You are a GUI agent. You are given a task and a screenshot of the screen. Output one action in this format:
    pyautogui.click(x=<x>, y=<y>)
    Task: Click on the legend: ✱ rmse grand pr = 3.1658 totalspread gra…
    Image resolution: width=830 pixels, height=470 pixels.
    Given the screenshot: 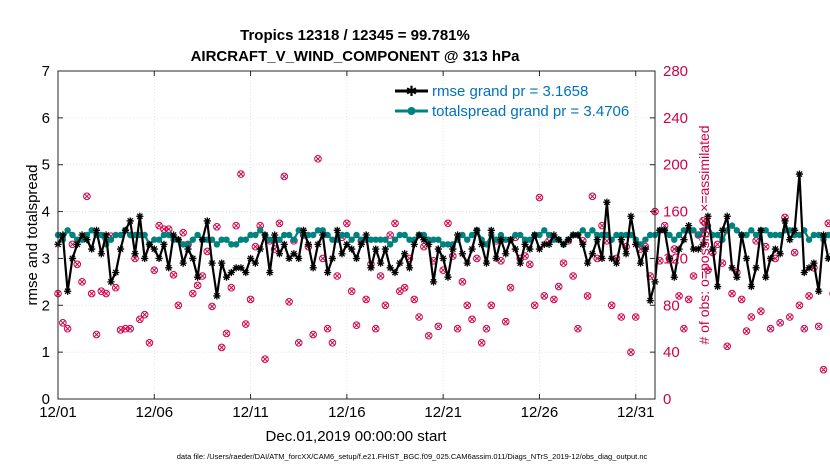 What is the action you would take?
    pyautogui.click(x=512, y=101)
    